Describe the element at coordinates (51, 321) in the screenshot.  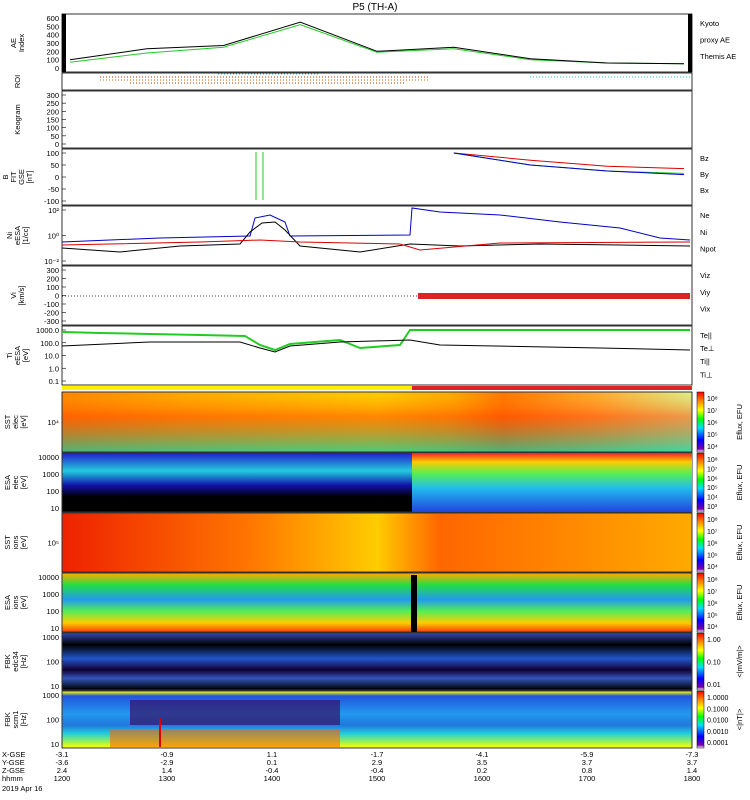
I see `y-tick-label: -300` at that location.